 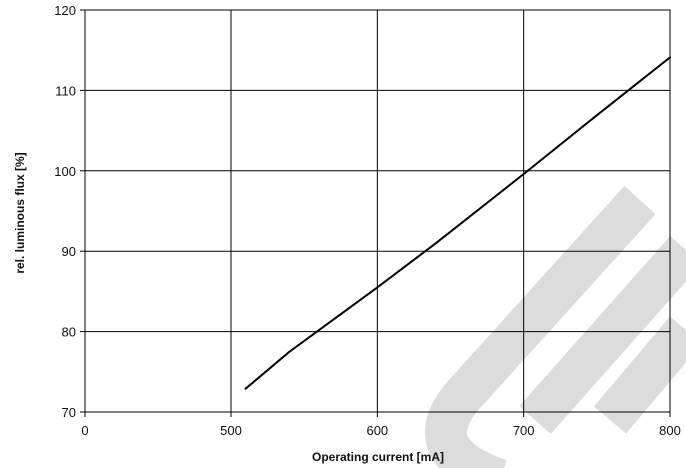 What do you see at coordinates (69, 412) in the screenshot?
I see `y-tick-label-70: 70` at bounding box center [69, 412].